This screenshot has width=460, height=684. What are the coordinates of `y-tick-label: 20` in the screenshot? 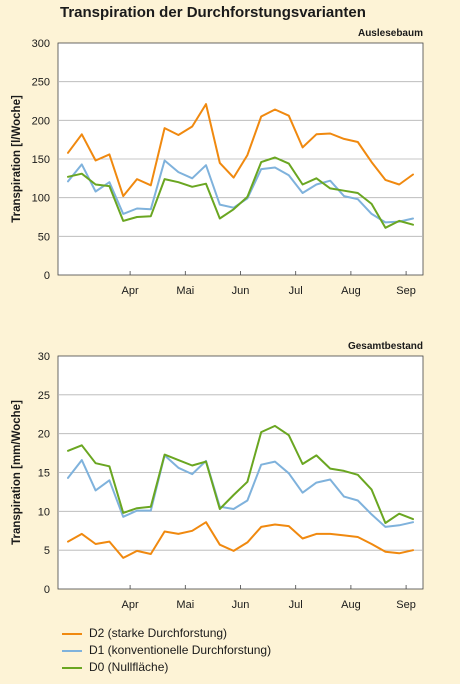 It's located at (44, 435).